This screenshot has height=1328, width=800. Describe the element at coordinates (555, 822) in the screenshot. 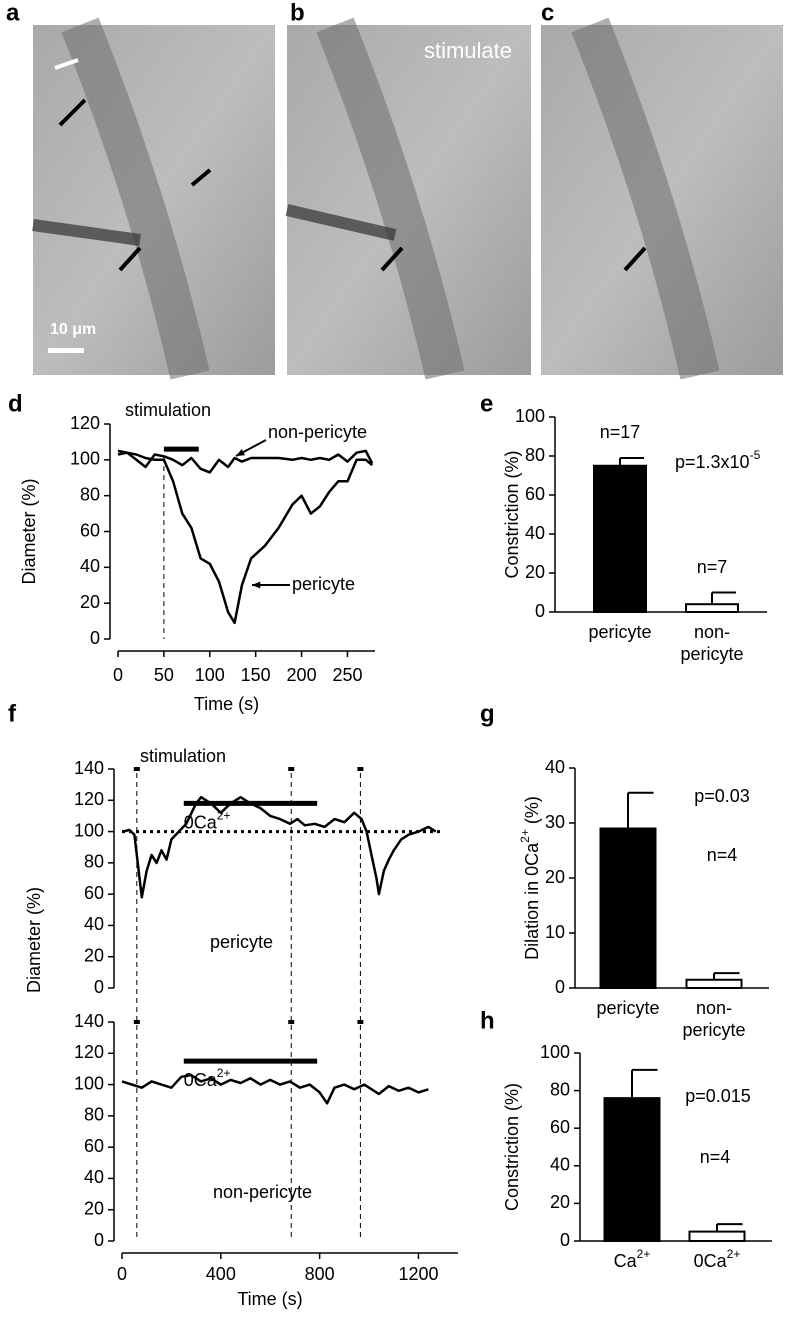

I see `y-tick-label: 30` at that location.